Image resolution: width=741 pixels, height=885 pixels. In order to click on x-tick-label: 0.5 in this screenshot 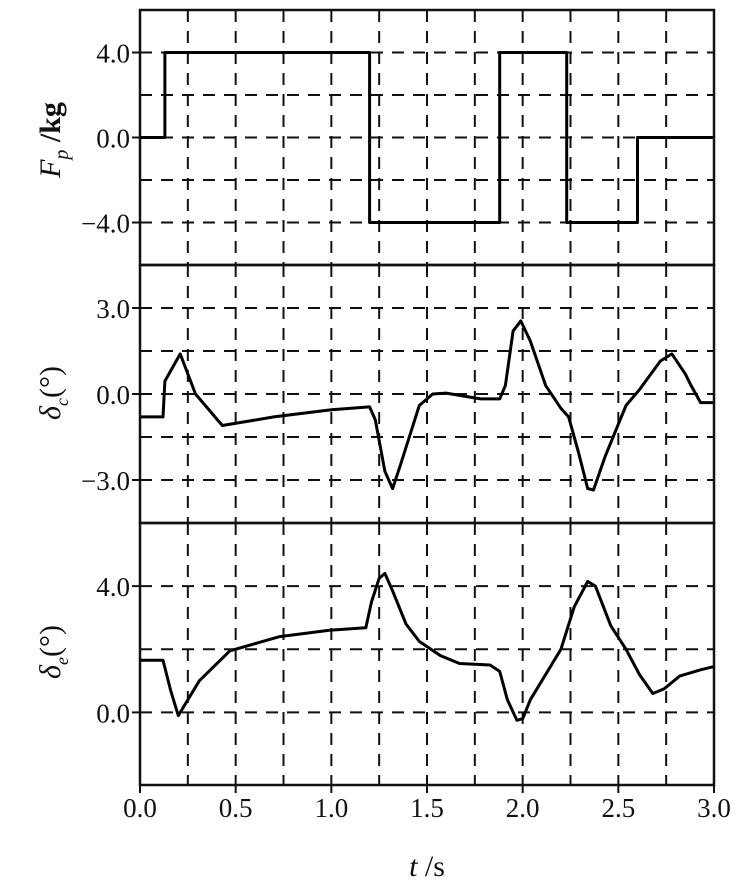, I will do `click(236, 808)`.